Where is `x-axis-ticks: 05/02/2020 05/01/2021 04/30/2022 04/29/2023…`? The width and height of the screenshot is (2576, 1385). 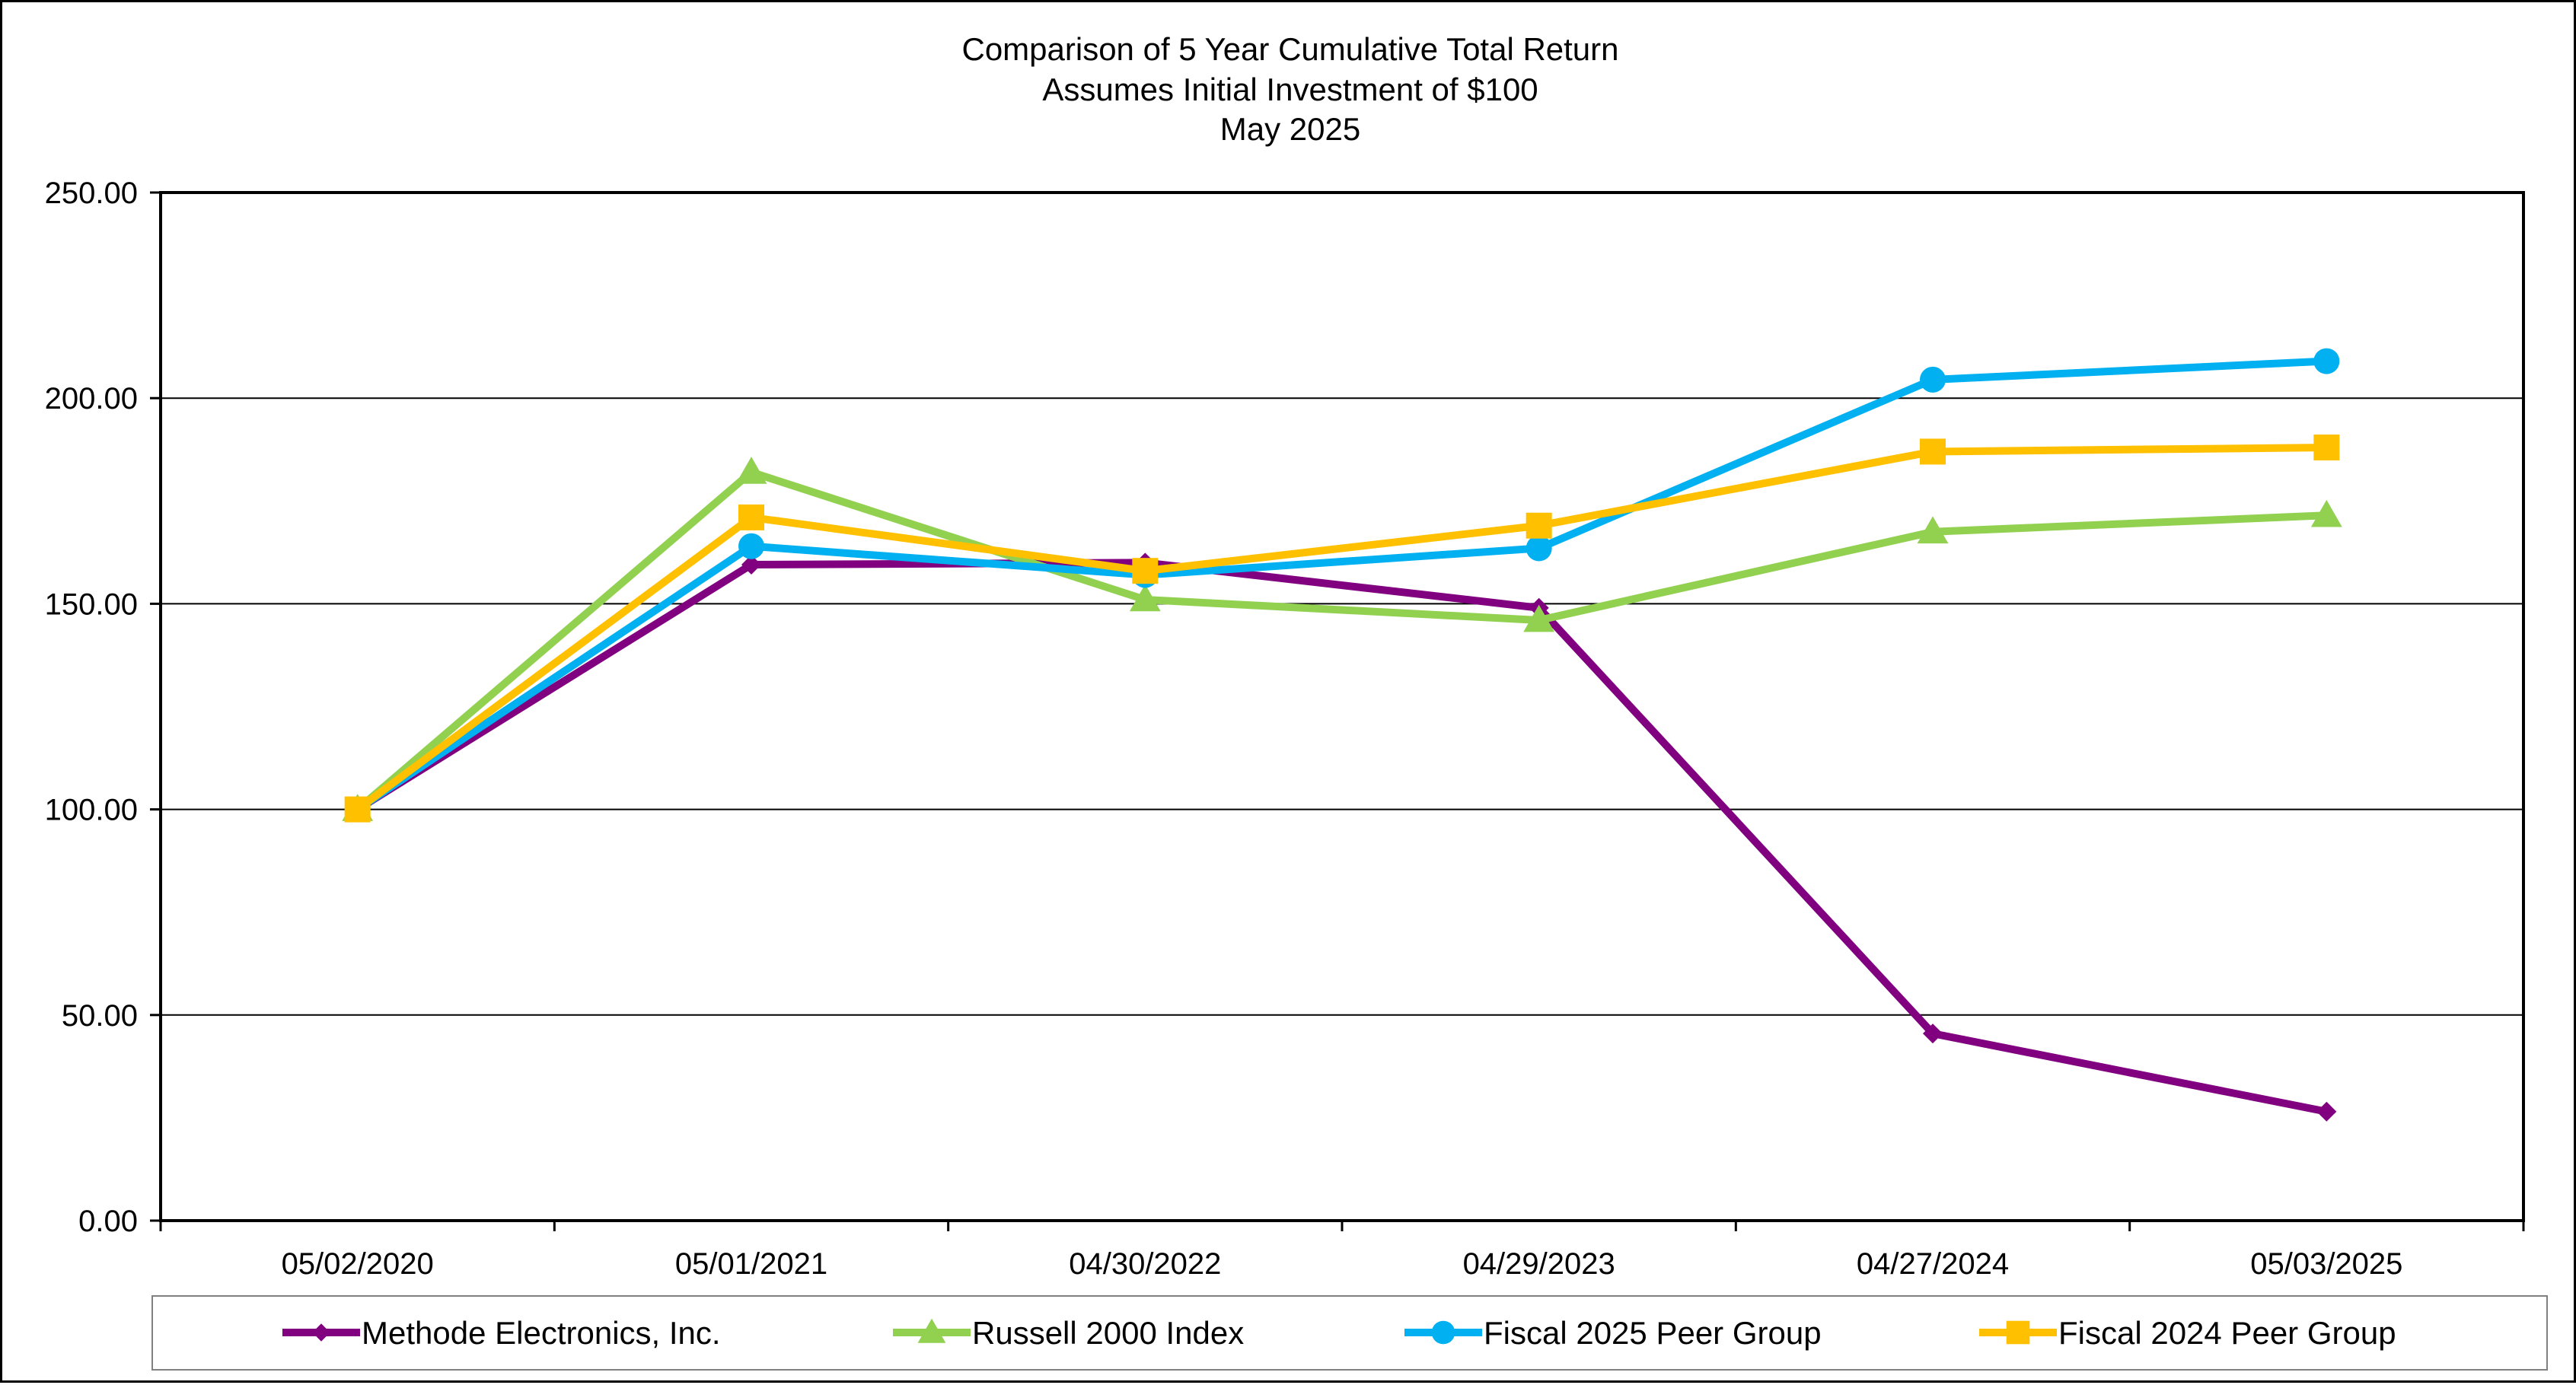
x-axis-ticks: 05/02/2020 05/01/2021 04/30/2022 04/29/2023… is located at coordinates (1342, 1251).